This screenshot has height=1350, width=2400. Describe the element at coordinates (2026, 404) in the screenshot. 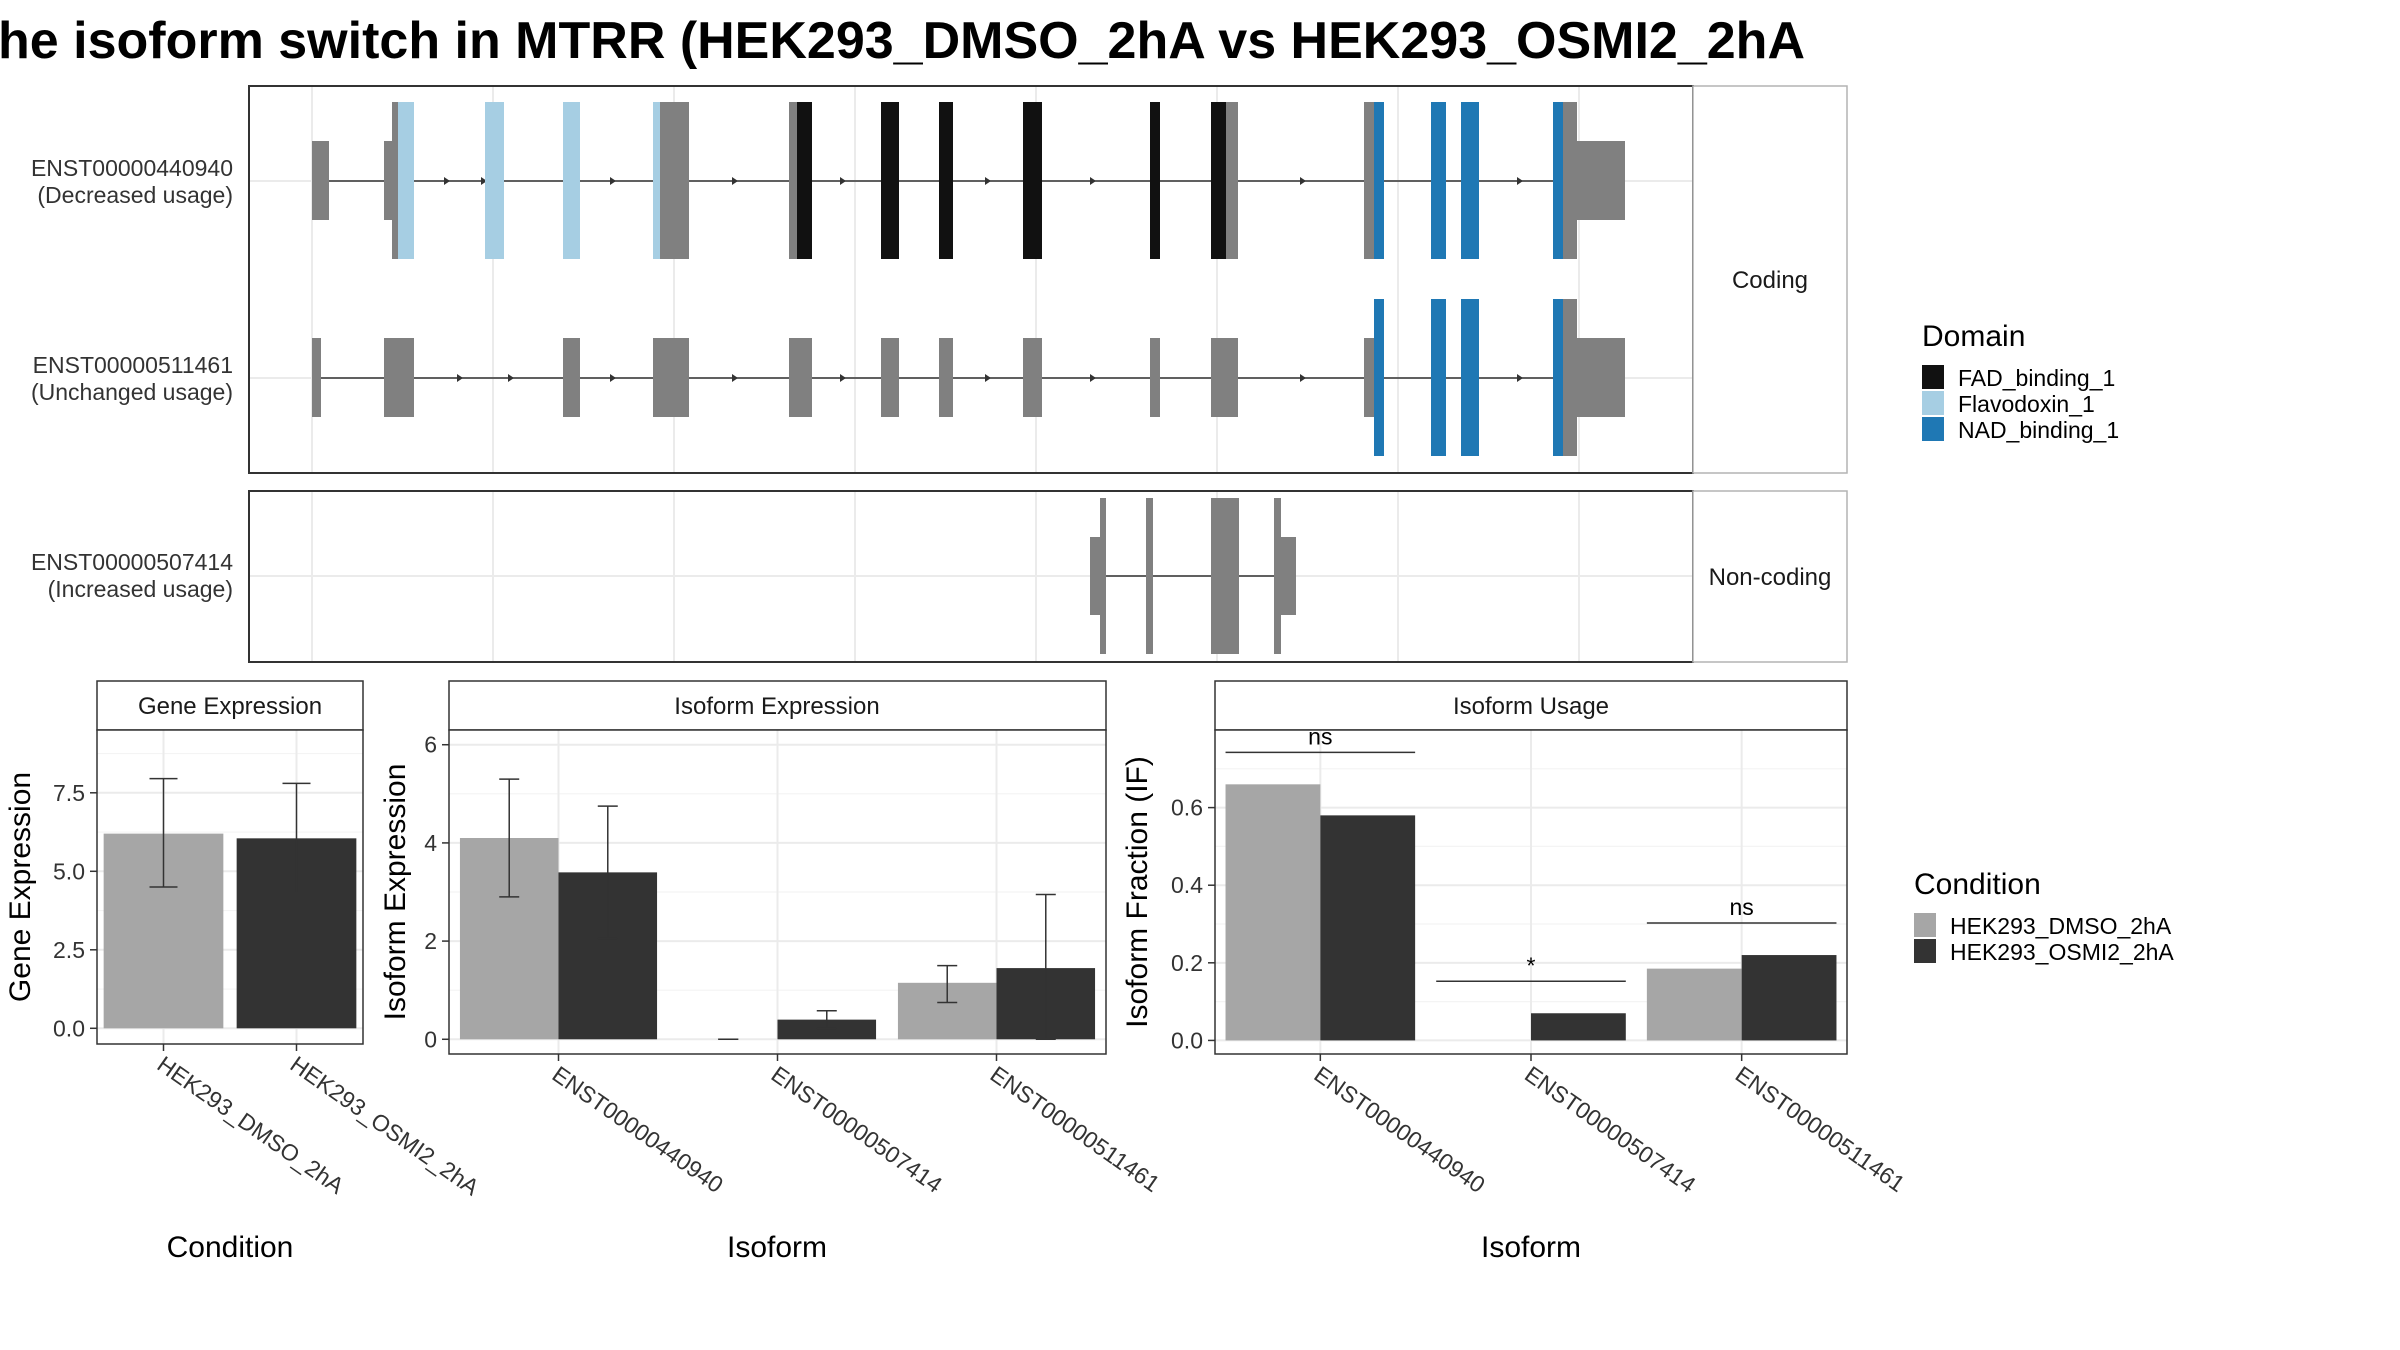

I see `legend-label-flavodoxin: Flavodoxin_1` at that location.